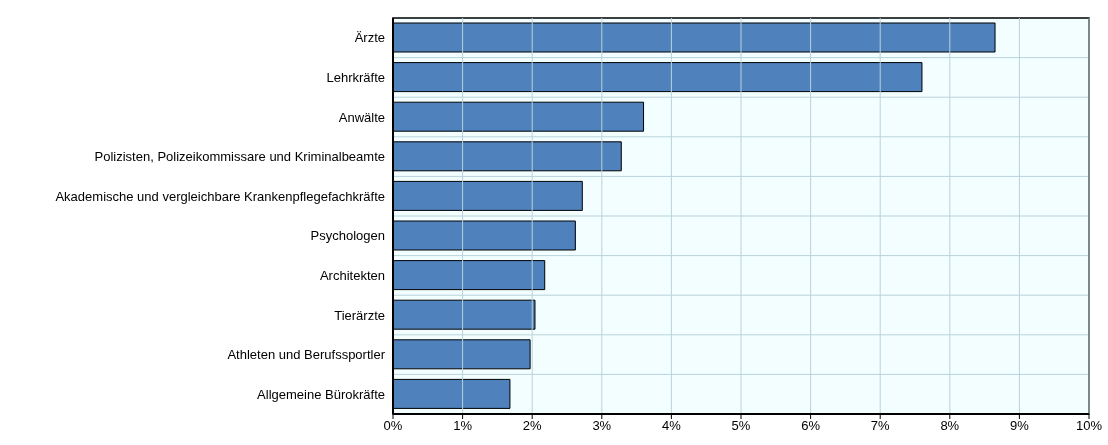 This screenshot has width=1108, height=445. What do you see at coordinates (321, 394) in the screenshot?
I see `y-tick-label: Allgemeine Bürokräfte` at bounding box center [321, 394].